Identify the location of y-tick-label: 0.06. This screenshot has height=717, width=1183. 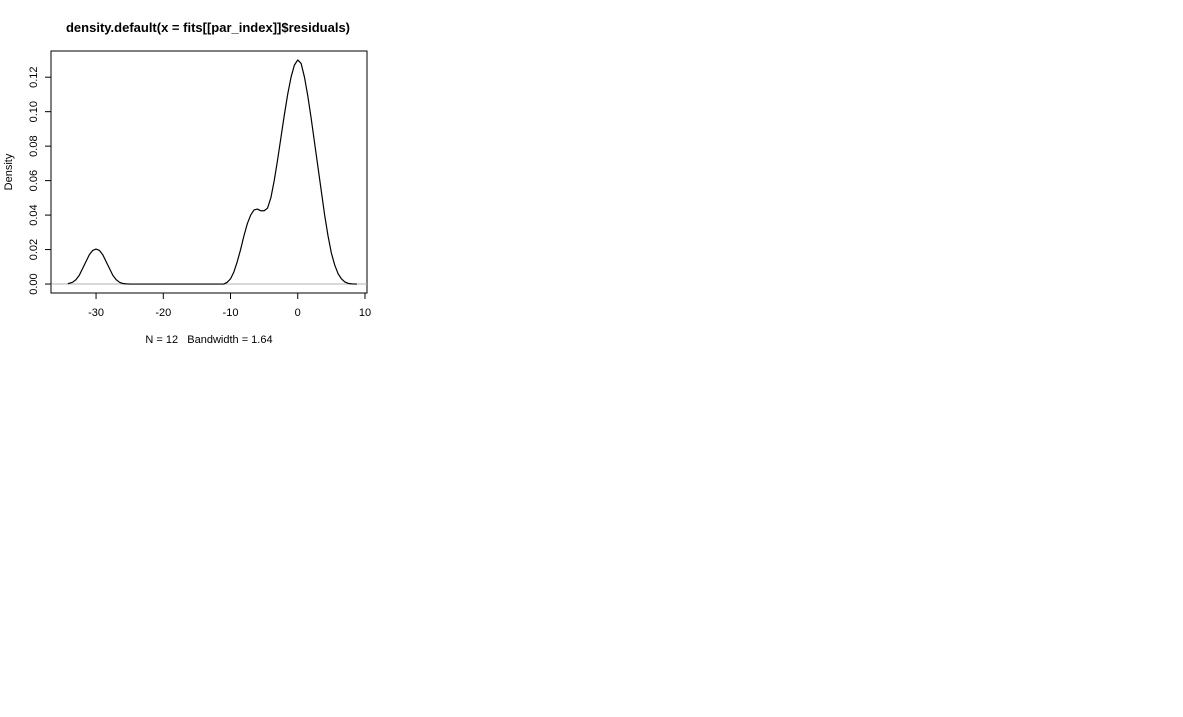
(34, 180).